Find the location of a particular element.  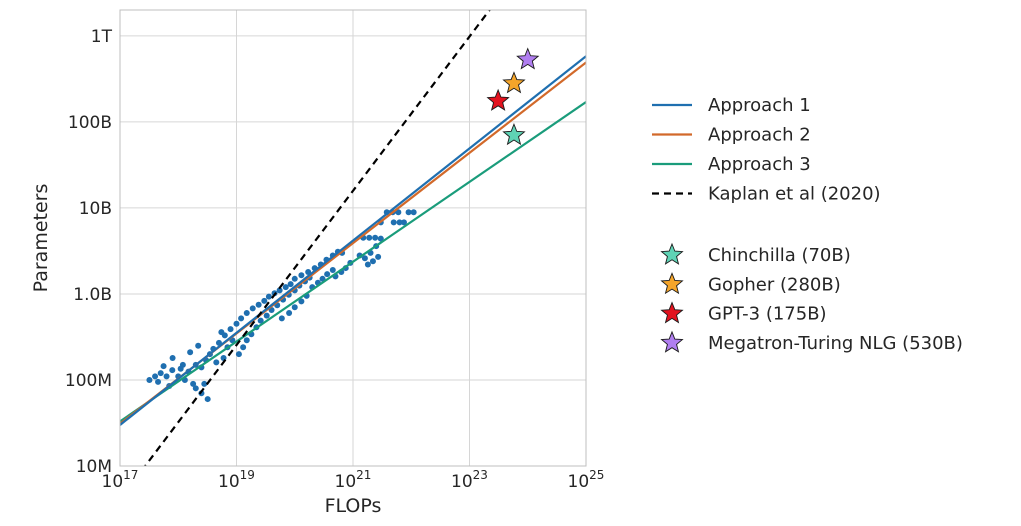

legend-label: Gopher (280B) is located at coordinates (774, 284).